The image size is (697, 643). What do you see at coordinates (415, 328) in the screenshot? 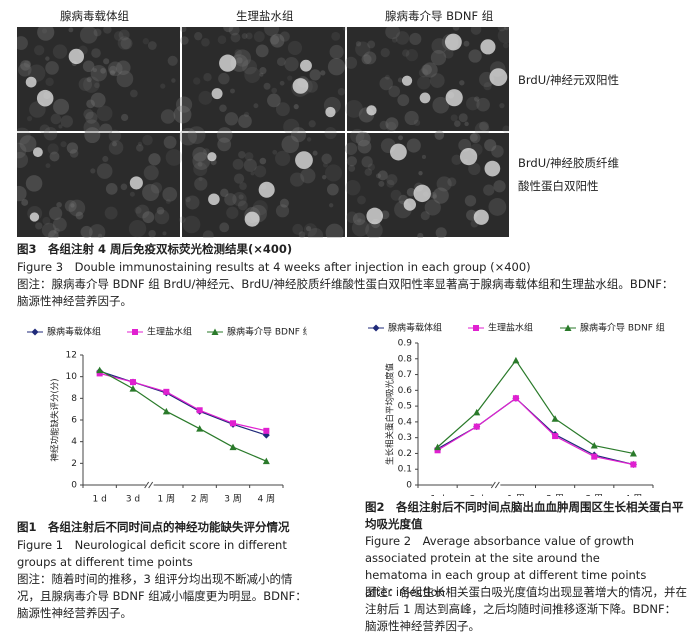
I see `legend-label: 腺病毒载体组` at bounding box center [415, 328].